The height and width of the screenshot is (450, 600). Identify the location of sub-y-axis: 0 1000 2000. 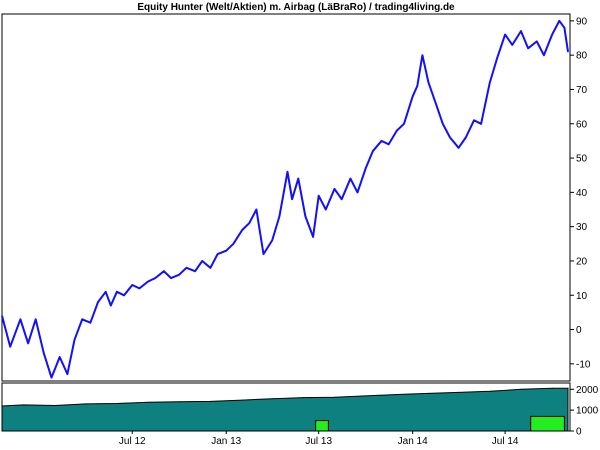
(584, 411).